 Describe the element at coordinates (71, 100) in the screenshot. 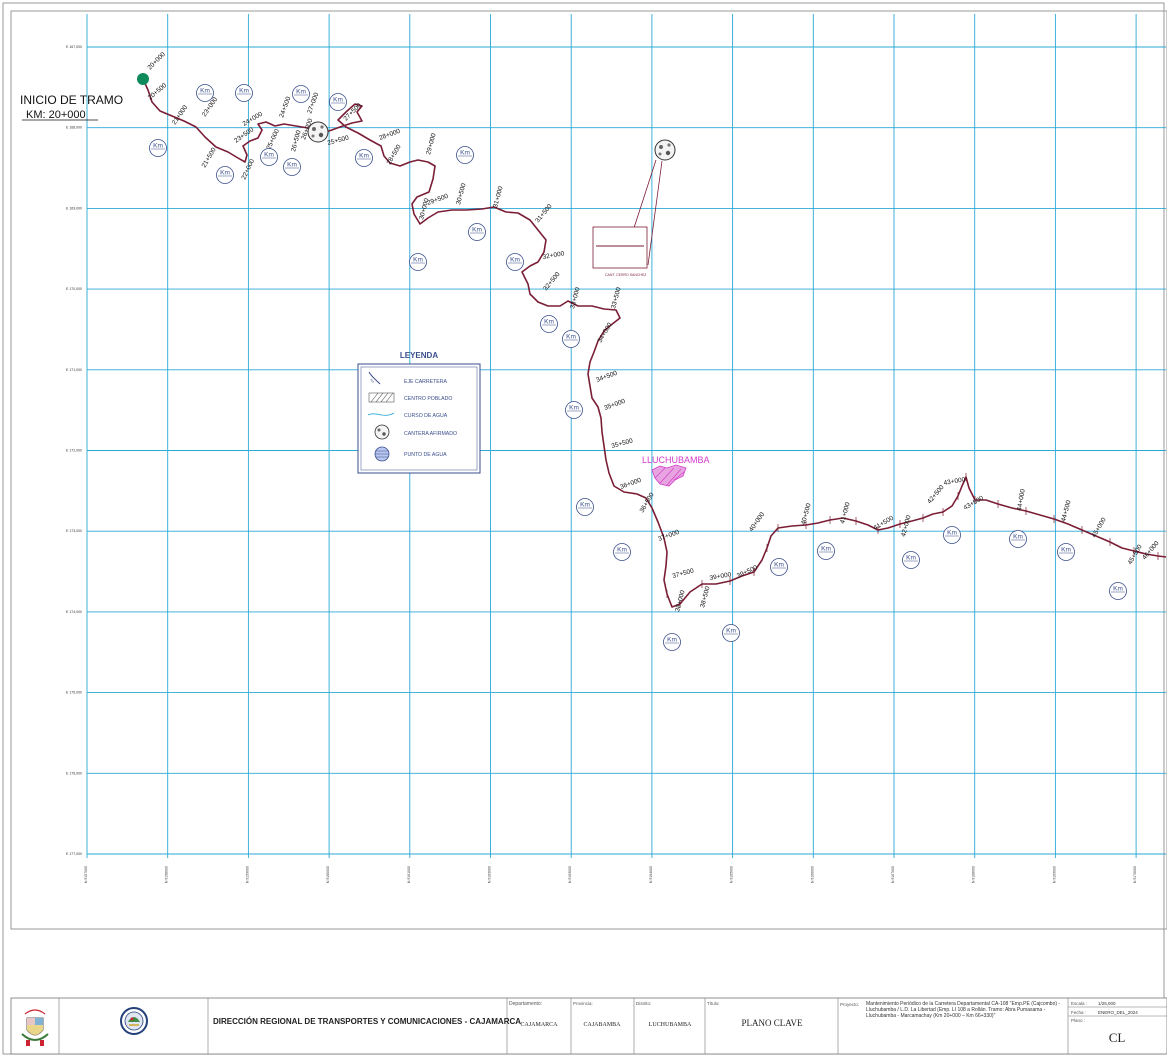

I see `start-title: INICIO DE TRAMO` at that location.